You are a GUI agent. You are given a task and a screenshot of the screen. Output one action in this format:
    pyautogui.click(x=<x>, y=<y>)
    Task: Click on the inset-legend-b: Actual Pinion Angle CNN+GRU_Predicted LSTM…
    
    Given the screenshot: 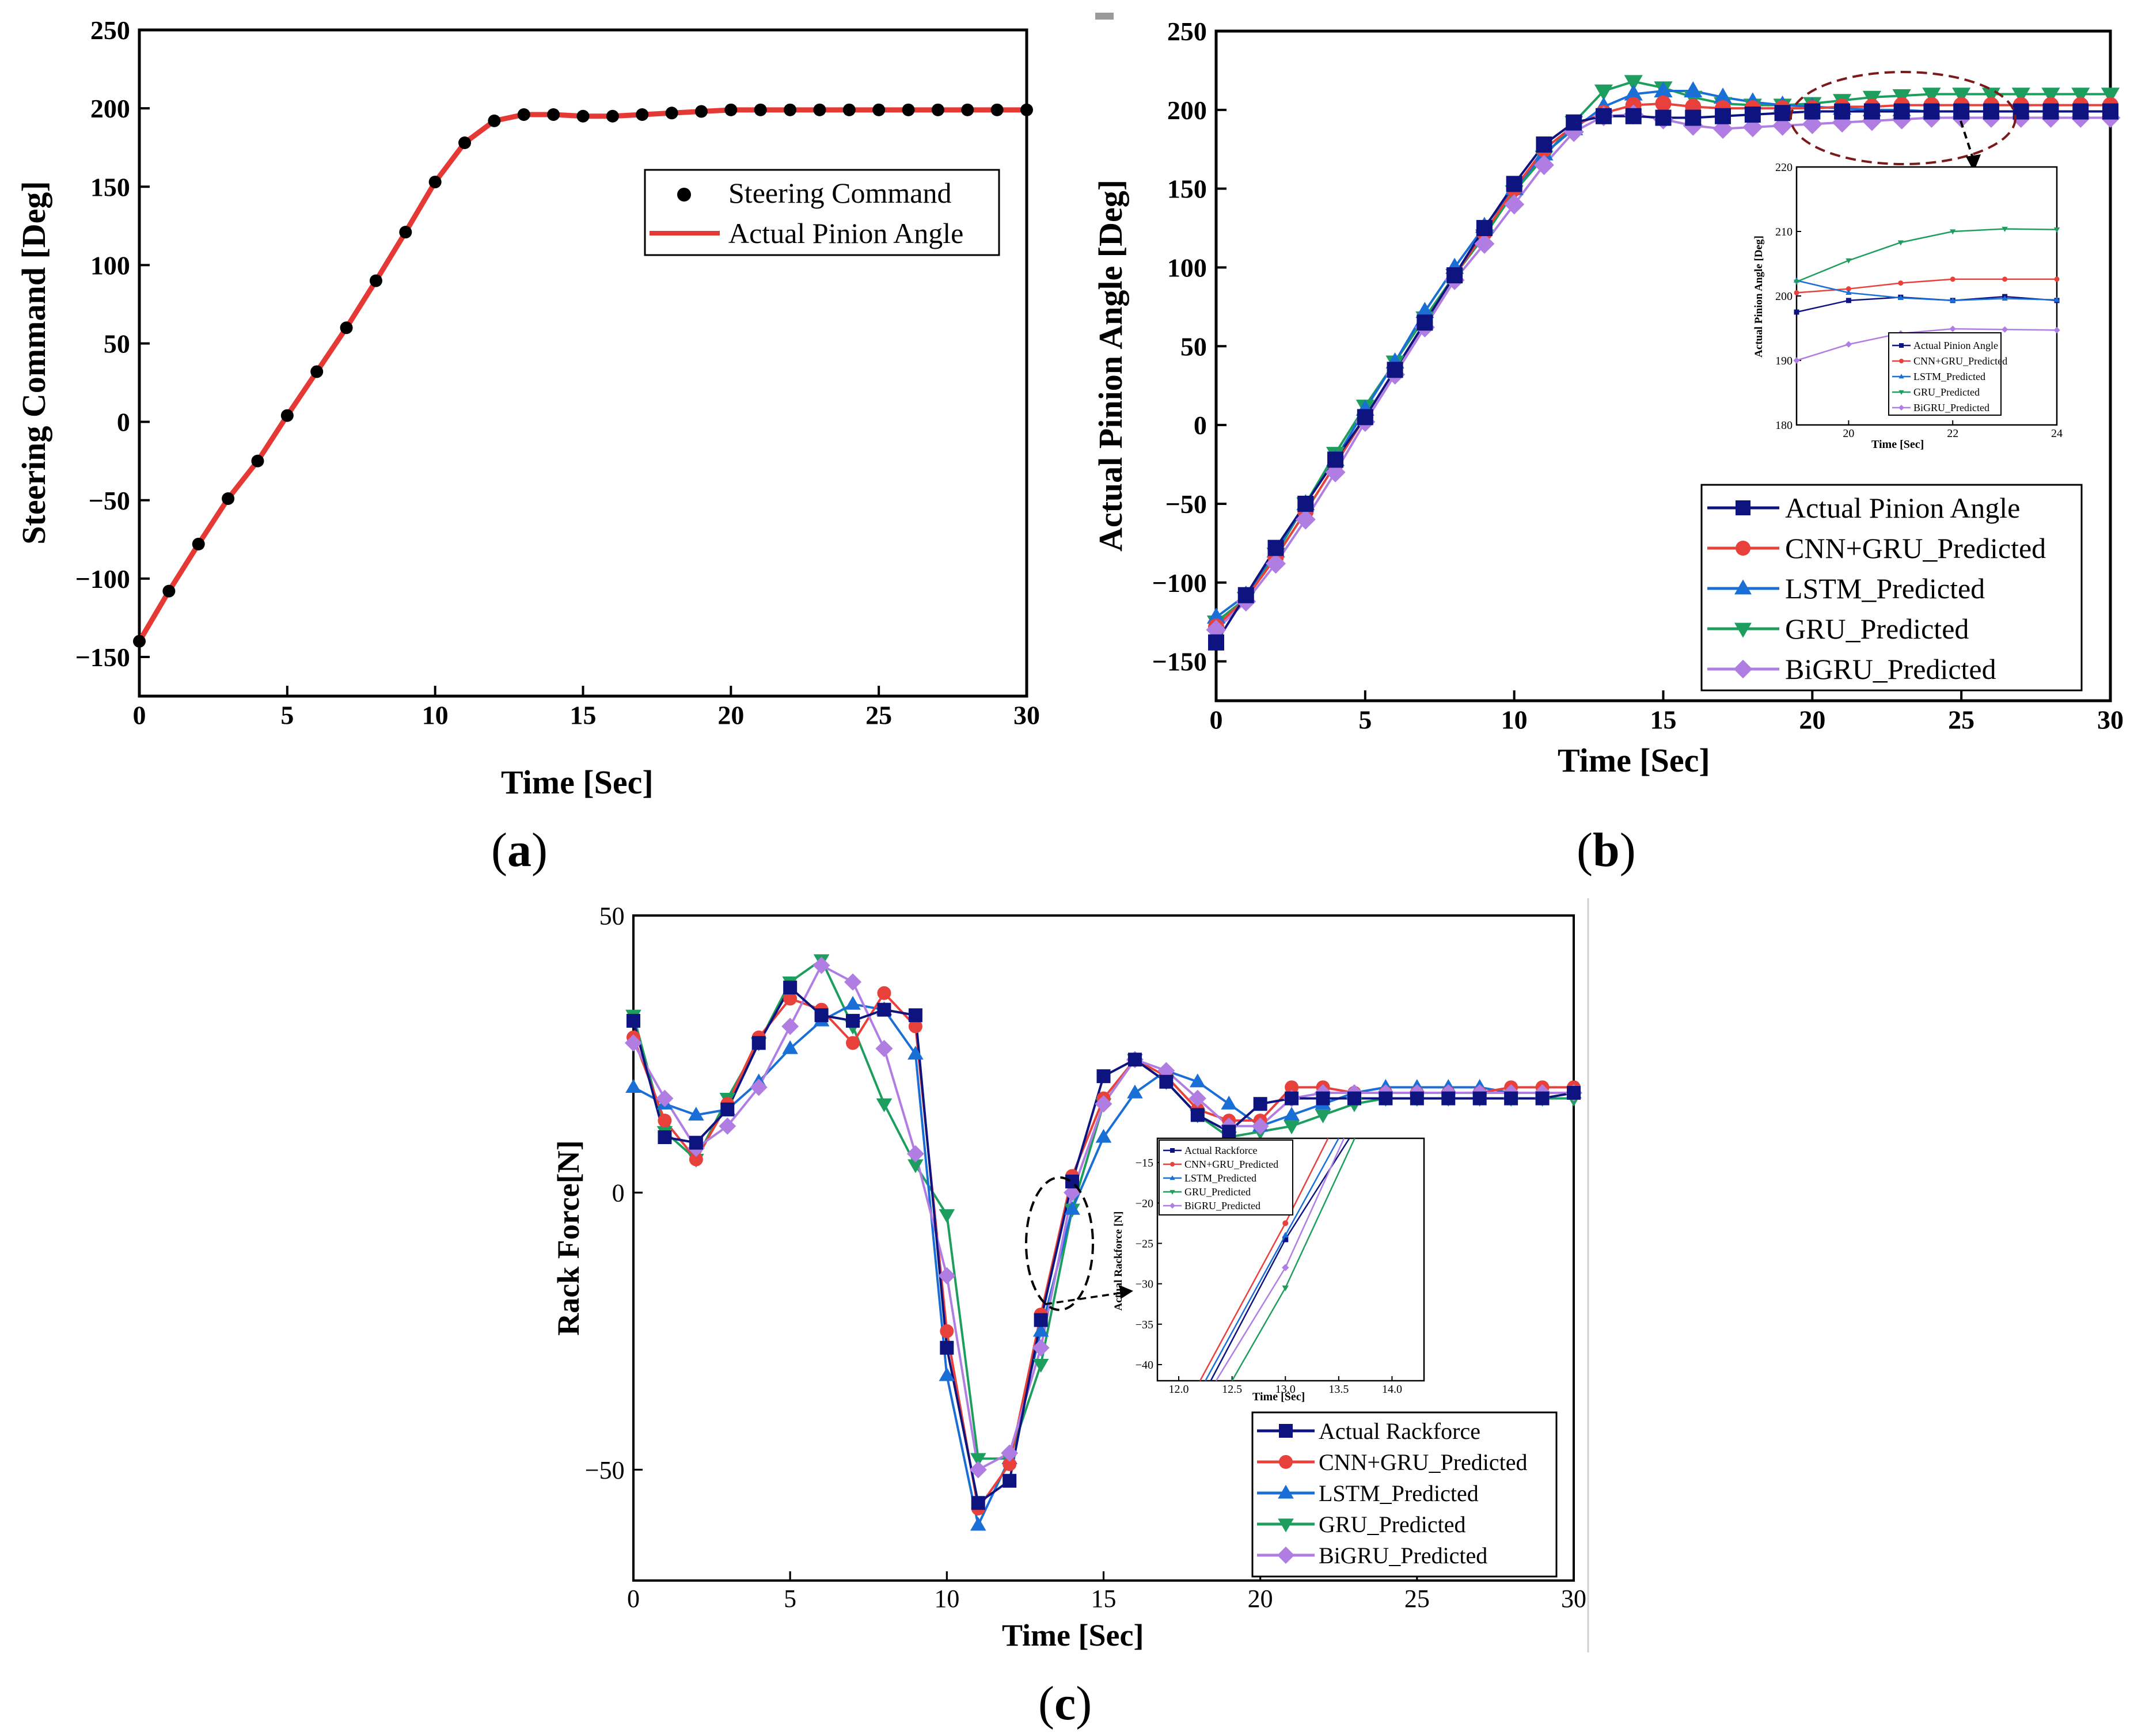 What is the action you would take?
    pyautogui.click(x=1947, y=374)
    